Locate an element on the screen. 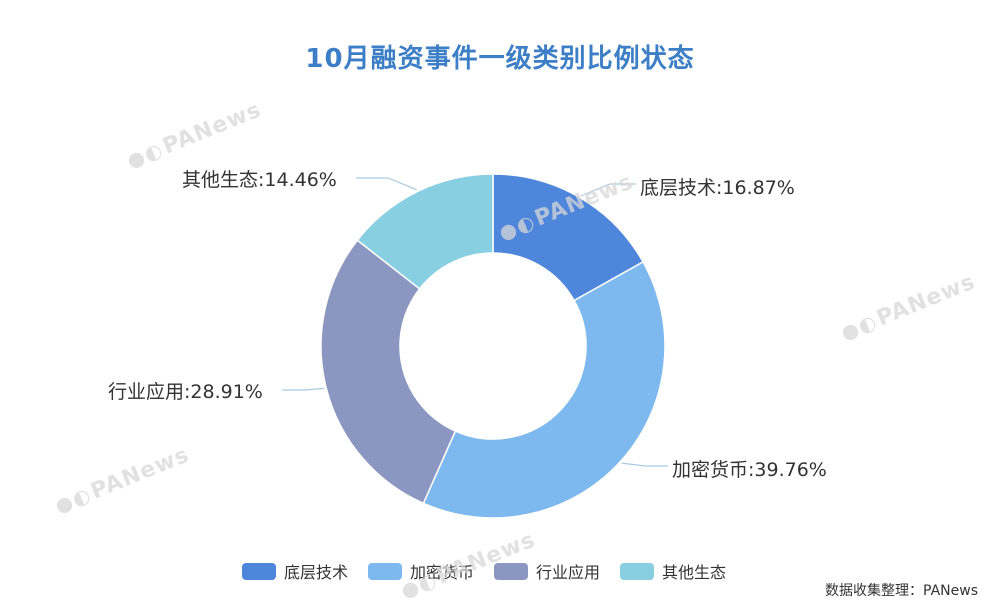 The image size is (1000, 615). legend-item-3: 其他生态 is located at coordinates (673, 571).